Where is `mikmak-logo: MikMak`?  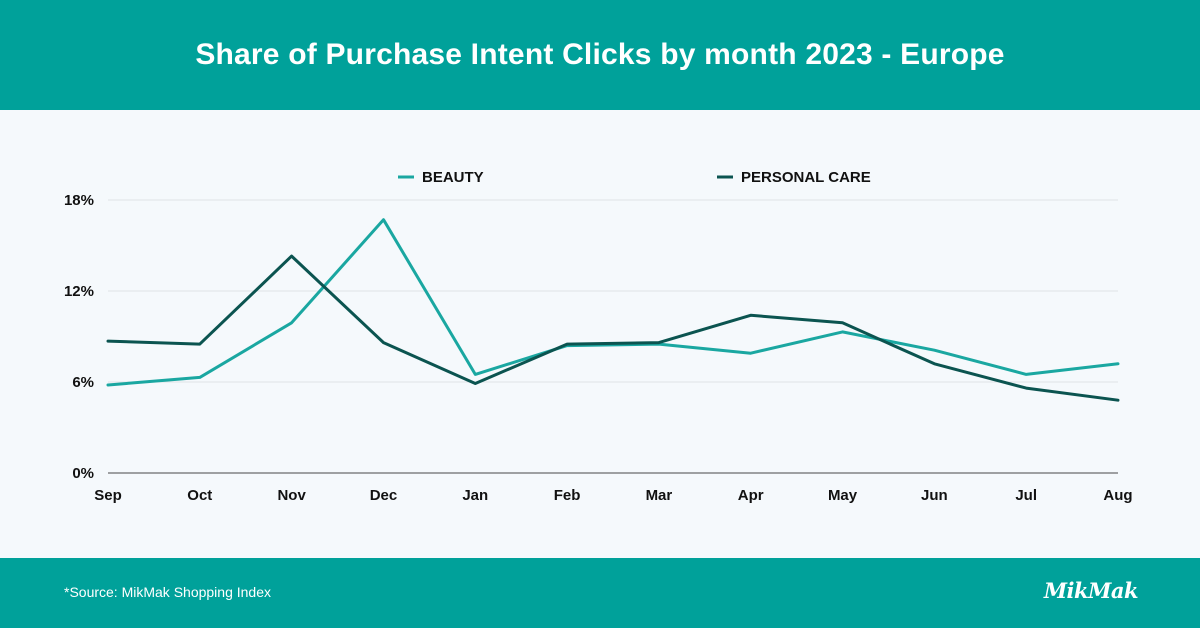
mikmak-logo: MikMak is located at coordinates (1091, 590).